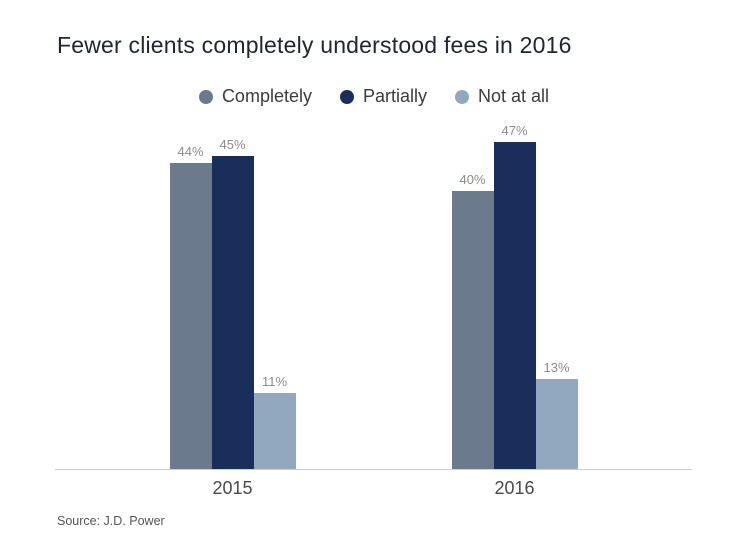 The image size is (748, 550). I want to click on bar-group-2015: 44% 45% 11% 2015, so click(232, 317).